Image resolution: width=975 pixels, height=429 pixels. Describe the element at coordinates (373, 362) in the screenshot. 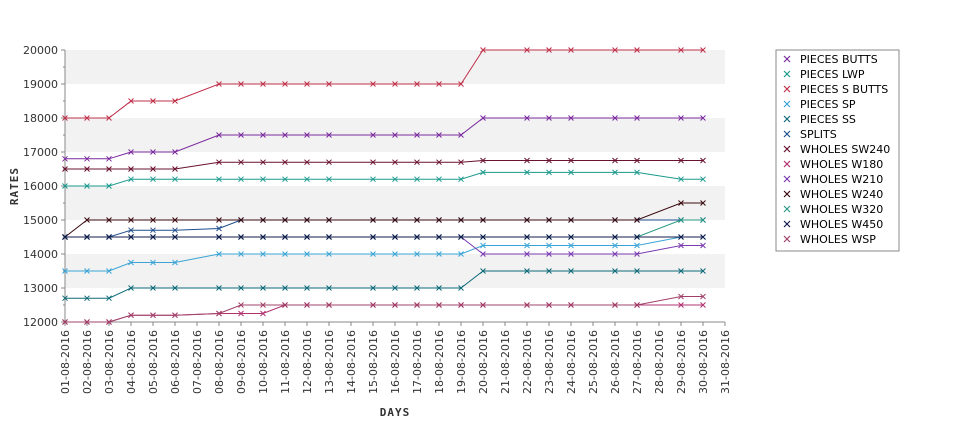

I see `x-tick-label: 15-08-2016` at that location.